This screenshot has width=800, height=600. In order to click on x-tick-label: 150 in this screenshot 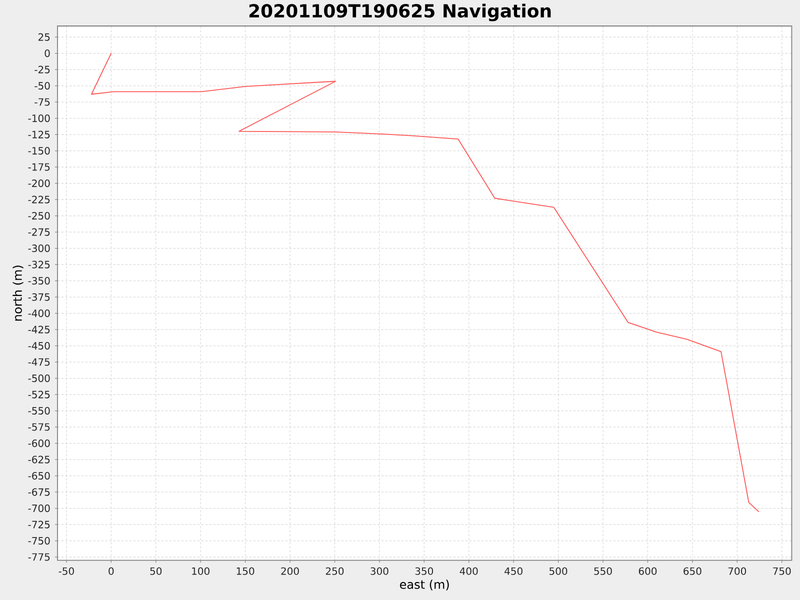, I will do `click(245, 571)`.